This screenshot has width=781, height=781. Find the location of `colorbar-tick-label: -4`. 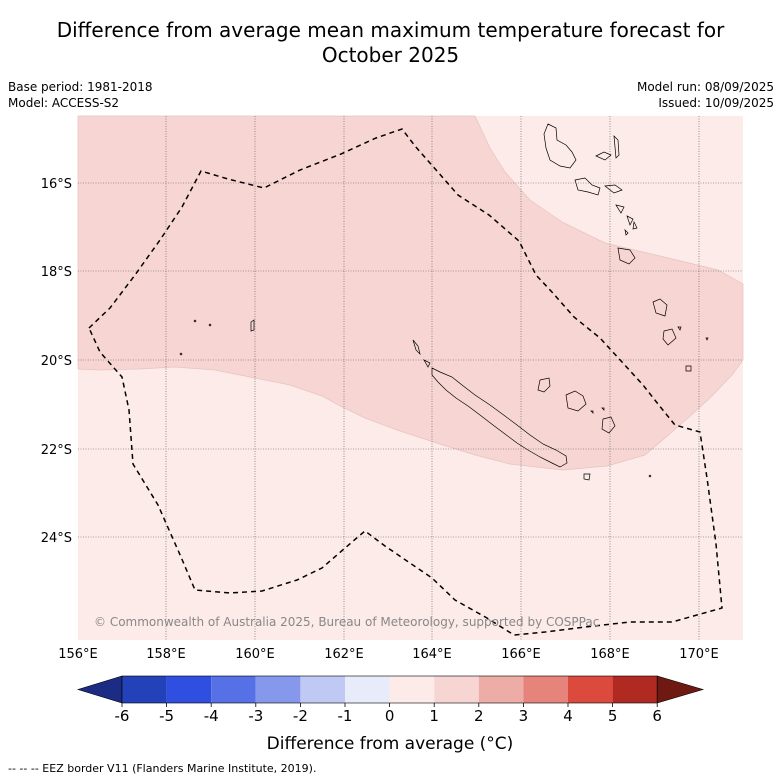

colorbar-tick-label: -4 is located at coordinates (211, 716).